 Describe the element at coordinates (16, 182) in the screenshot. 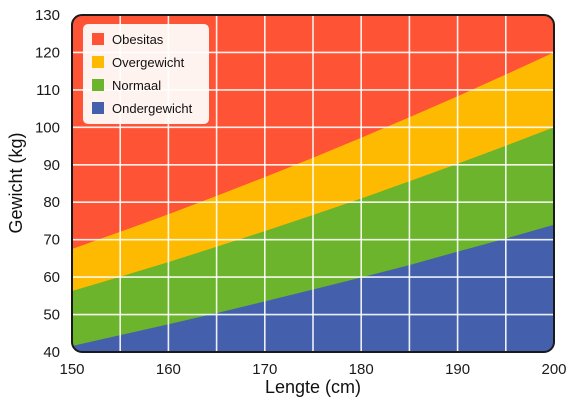

I see `y-axis-title: Gewicht (kg)` at that location.